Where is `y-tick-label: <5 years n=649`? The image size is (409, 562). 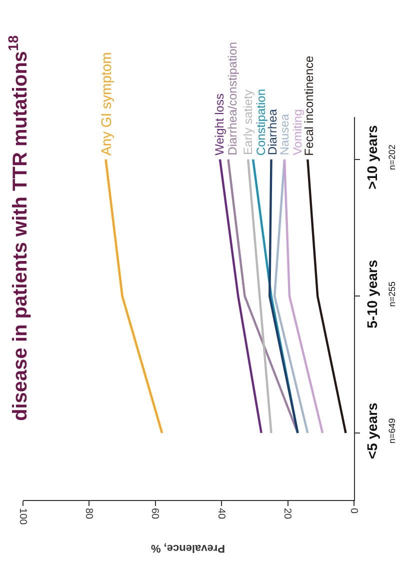
y-tick-label: <5 years n=649 is located at coordinates (380, 431).